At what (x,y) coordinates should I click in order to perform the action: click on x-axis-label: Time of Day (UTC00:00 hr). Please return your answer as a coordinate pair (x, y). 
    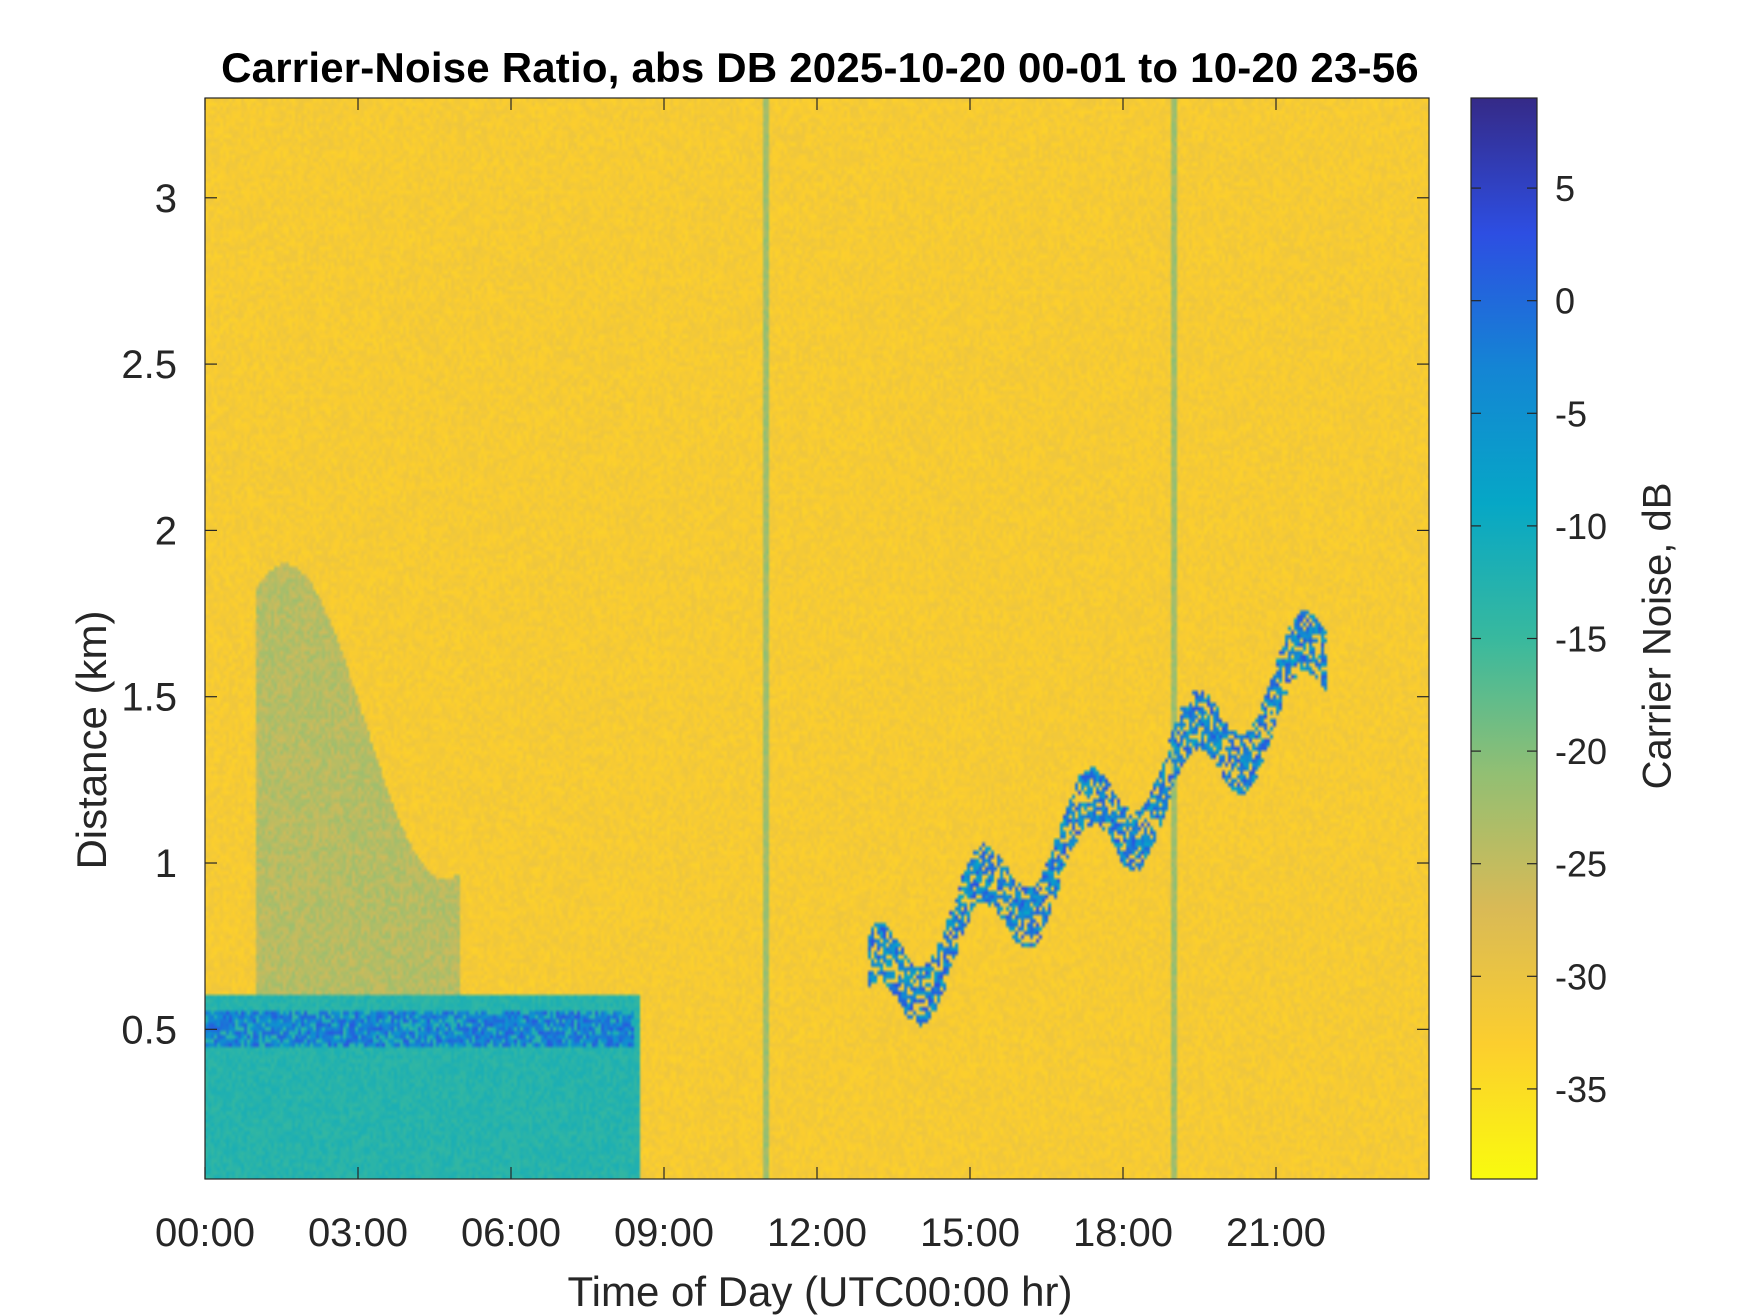
    Looking at the image, I should click on (820, 1291).